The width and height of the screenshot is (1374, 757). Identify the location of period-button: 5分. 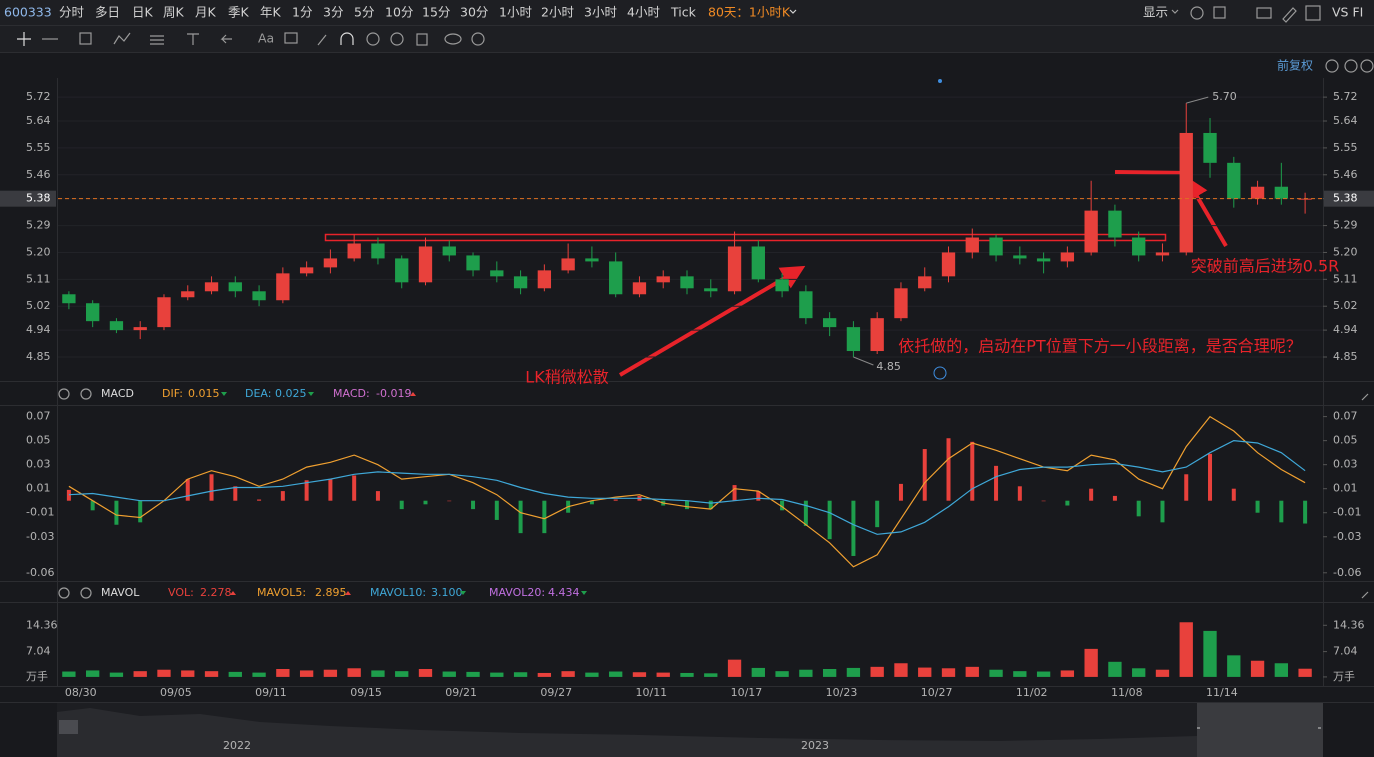
(364, 12).